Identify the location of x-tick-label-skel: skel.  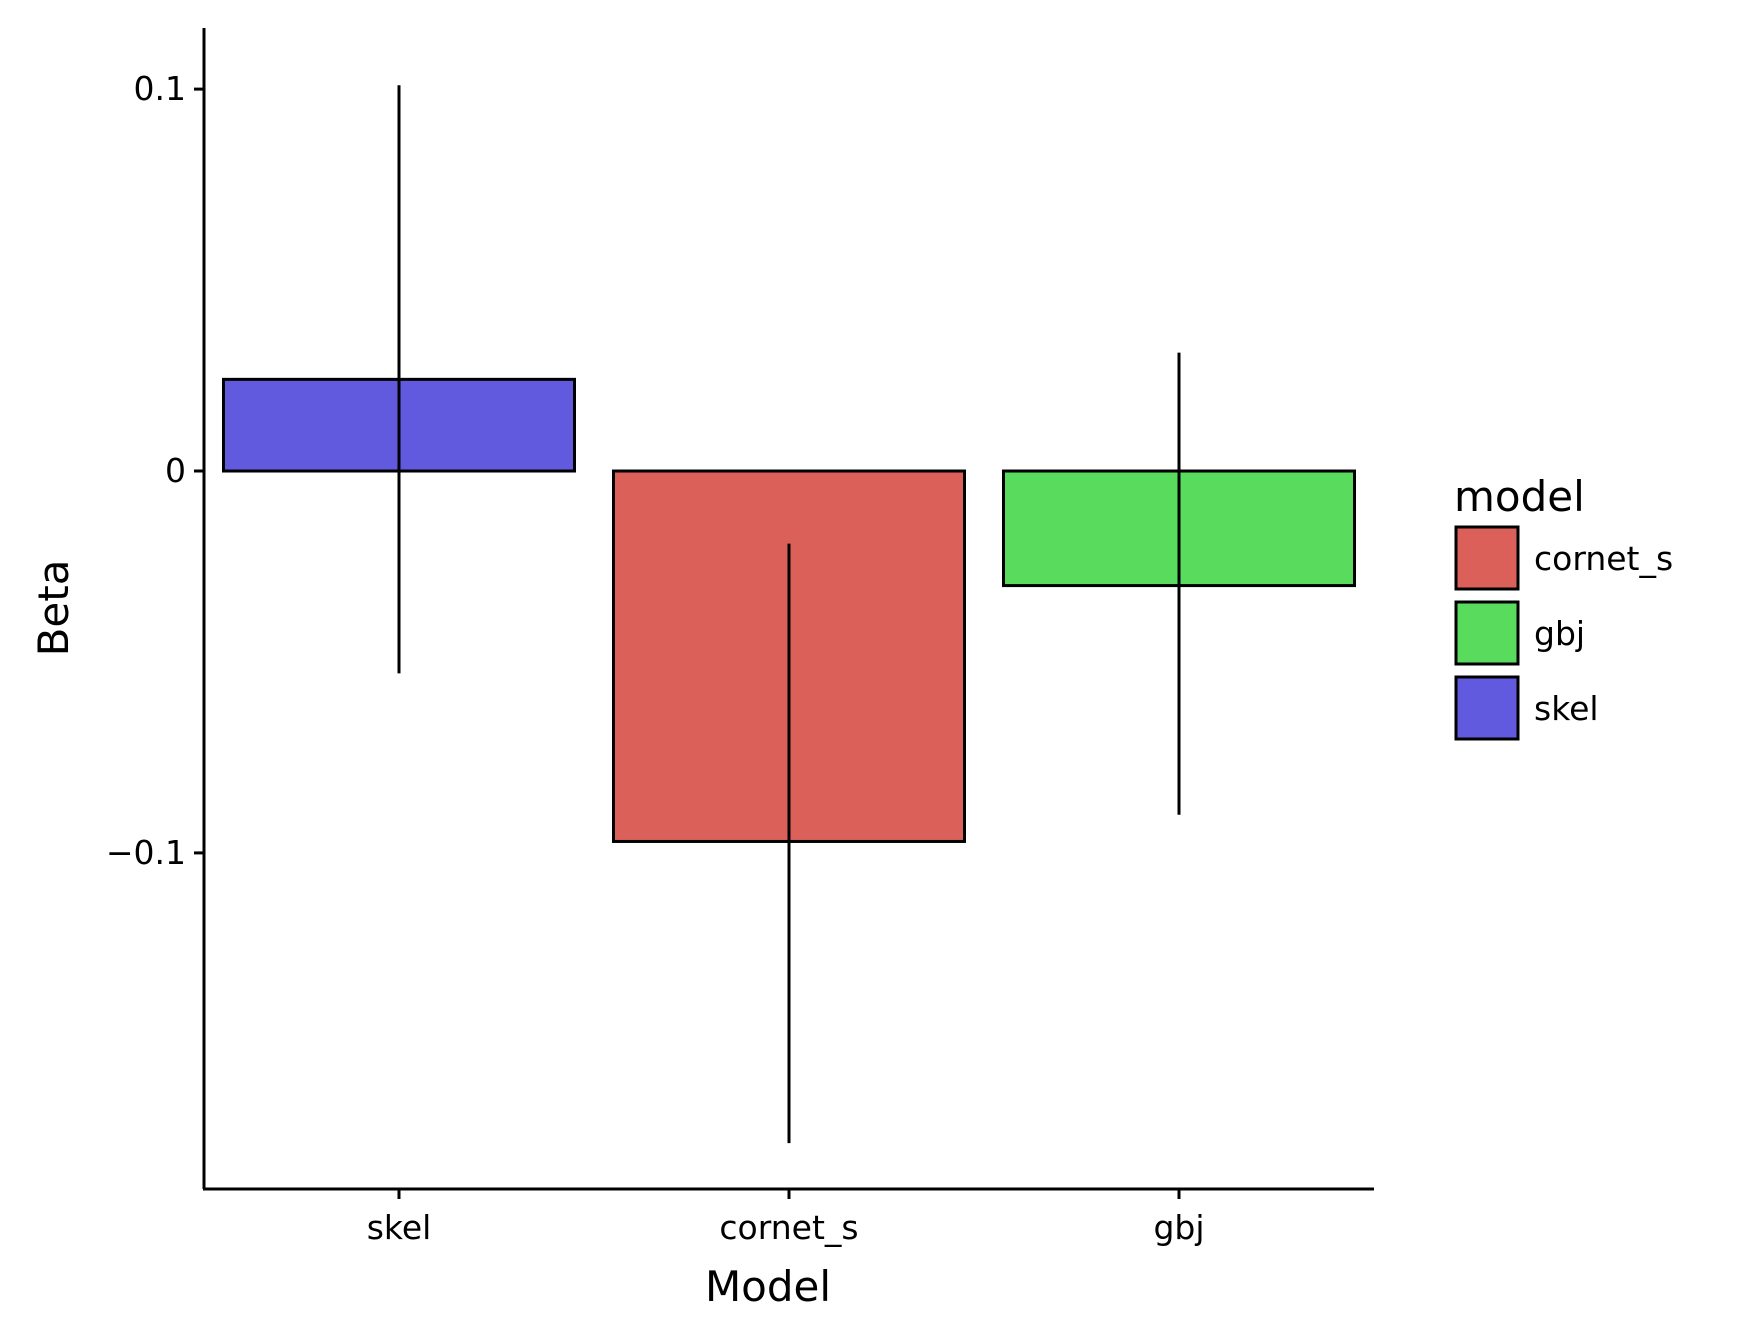
(399, 1227).